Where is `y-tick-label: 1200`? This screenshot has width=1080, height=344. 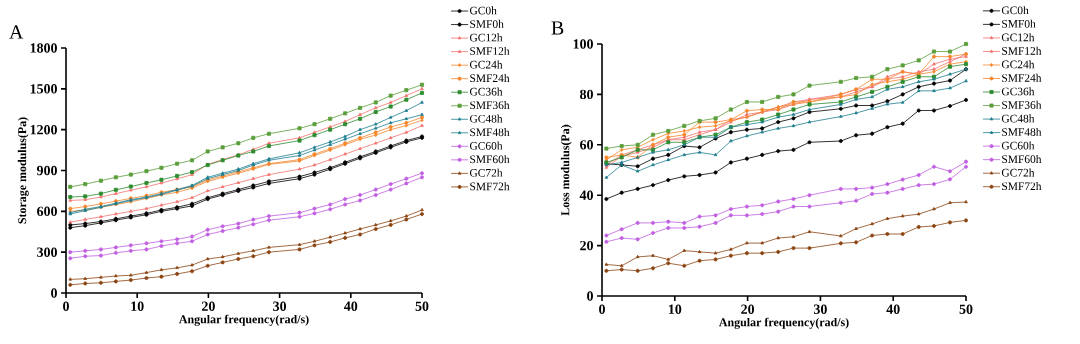
y-tick-label: 1200 is located at coordinates (43, 129).